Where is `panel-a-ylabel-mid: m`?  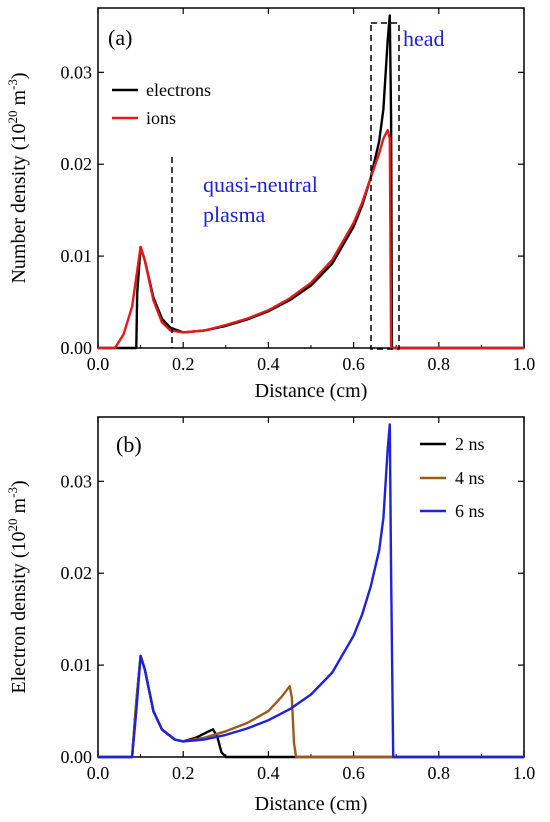 panel-a-ylabel-mid: m is located at coordinates (19, 100).